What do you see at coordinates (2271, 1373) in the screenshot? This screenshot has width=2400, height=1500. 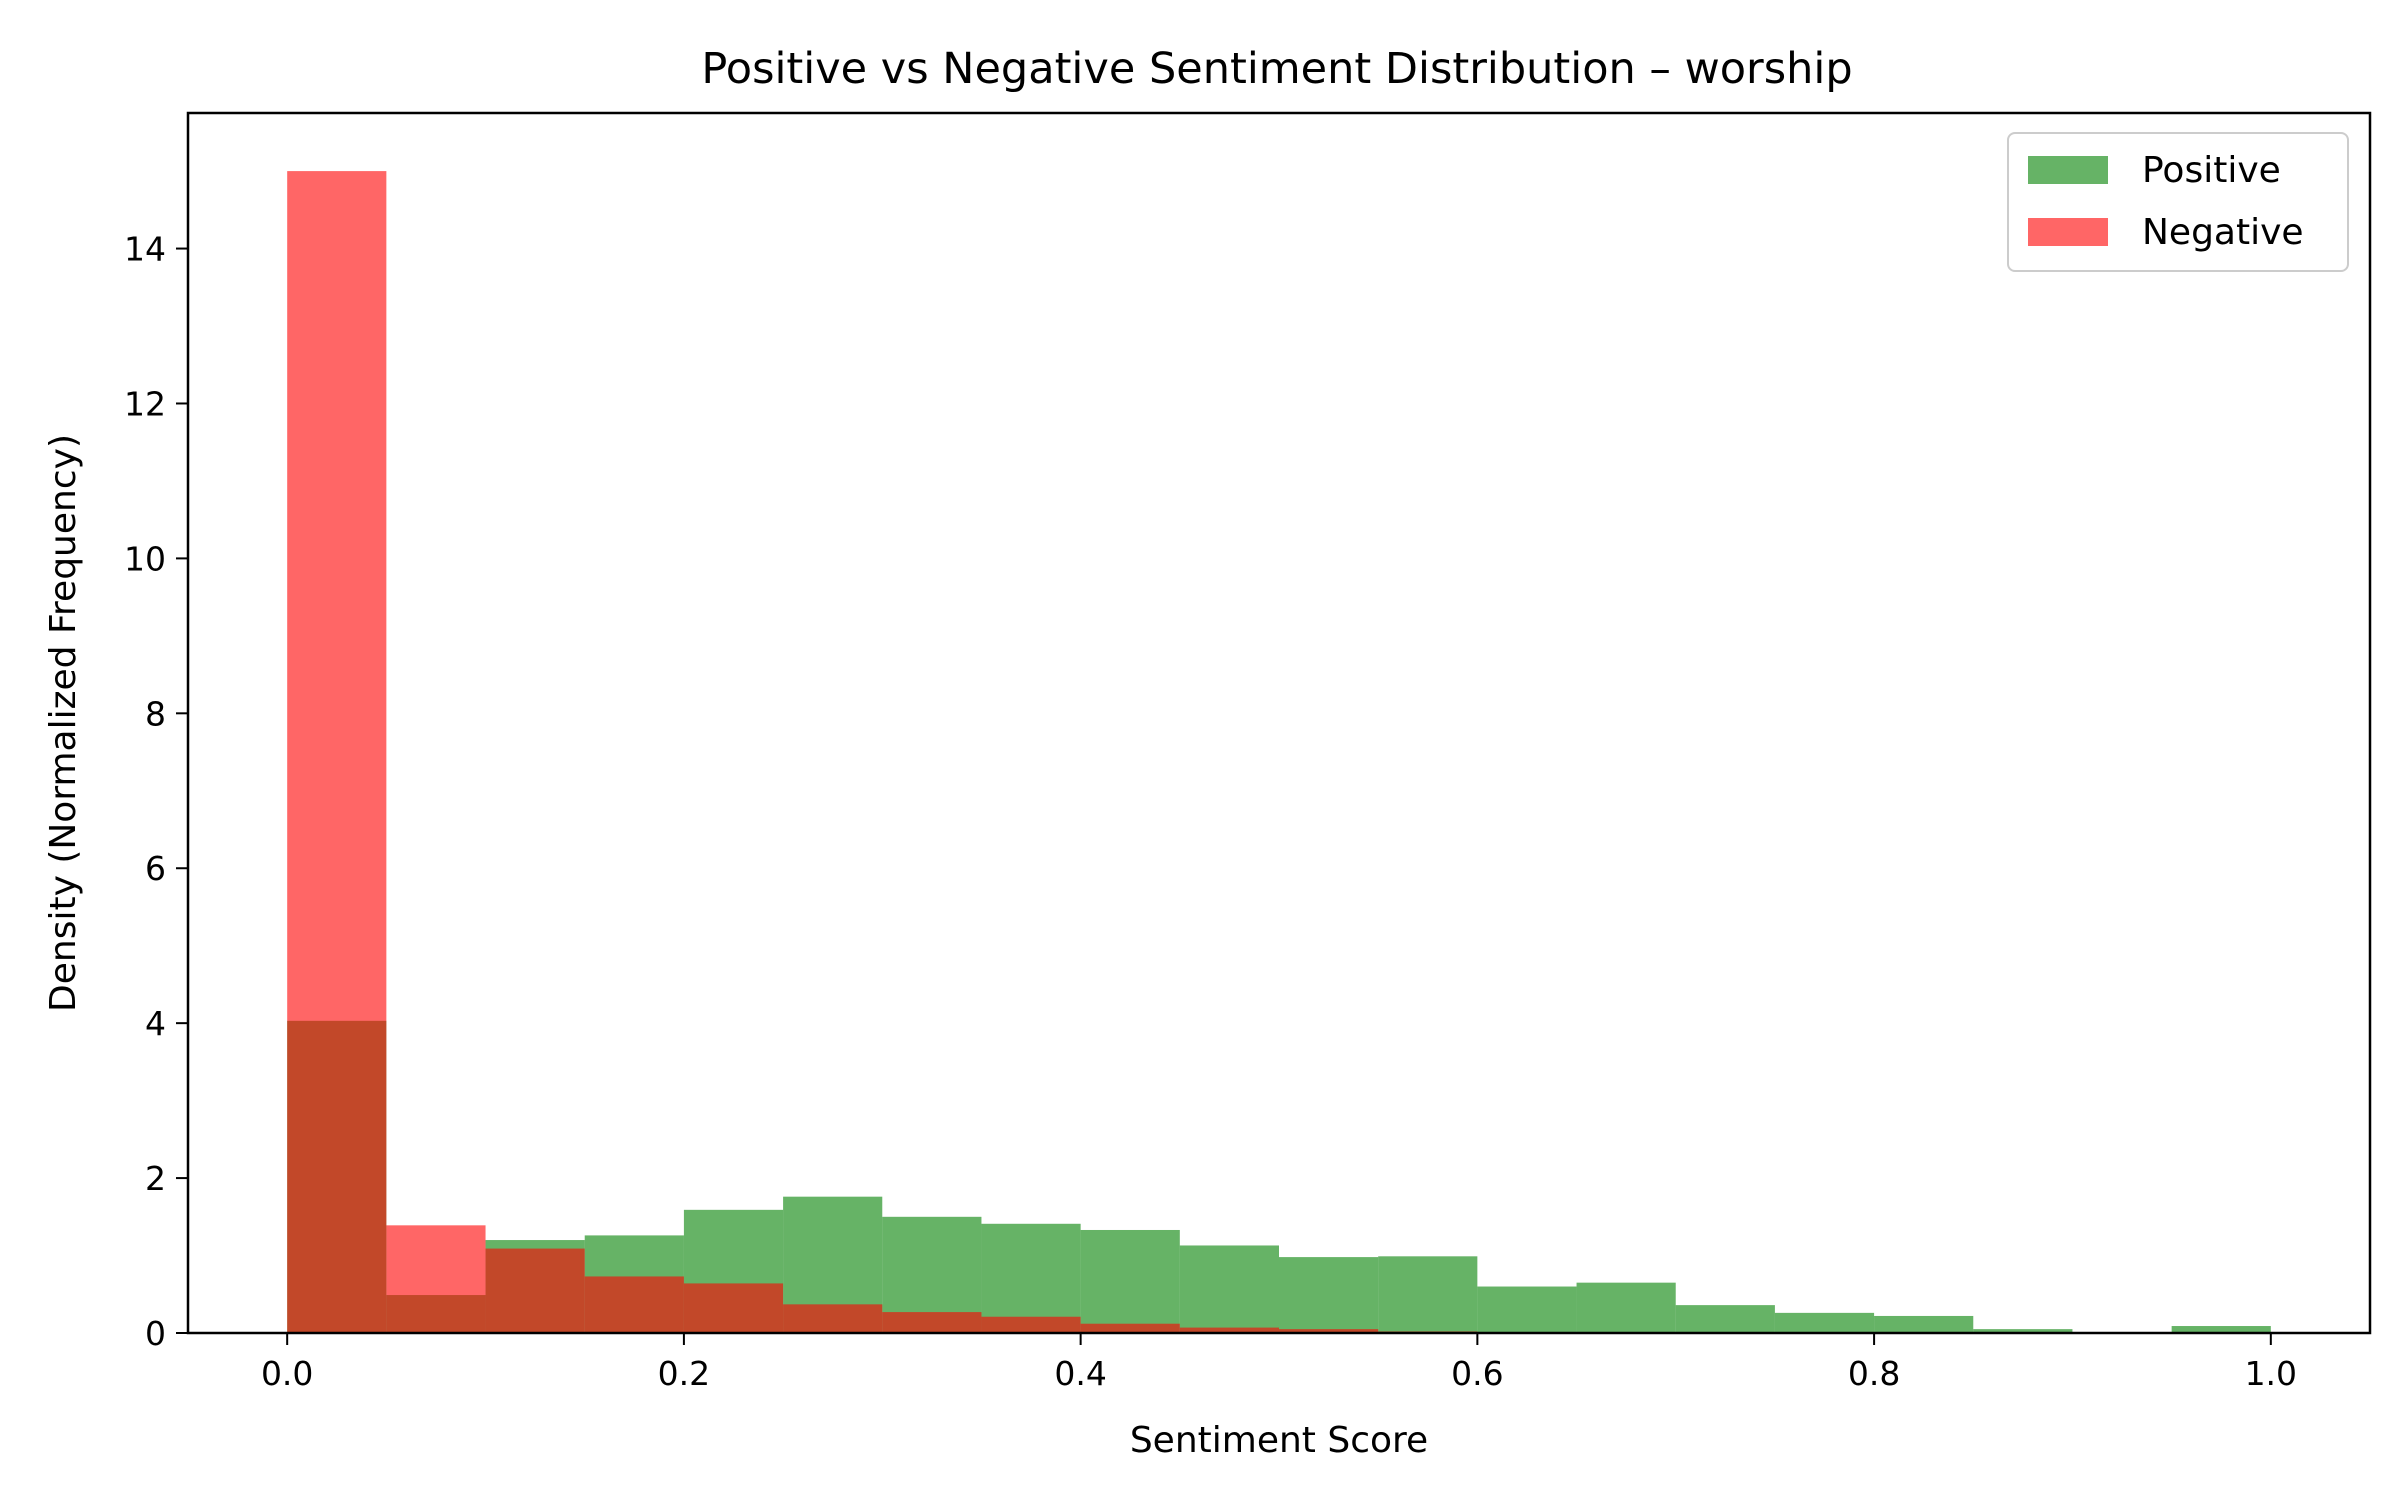 I see `x-tick-label: 1.0` at bounding box center [2271, 1373].